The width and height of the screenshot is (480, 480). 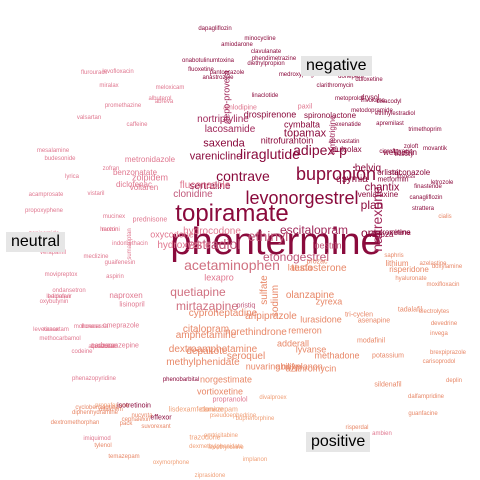 I want to click on word-mucinex: mucinex, so click(x=114, y=217).